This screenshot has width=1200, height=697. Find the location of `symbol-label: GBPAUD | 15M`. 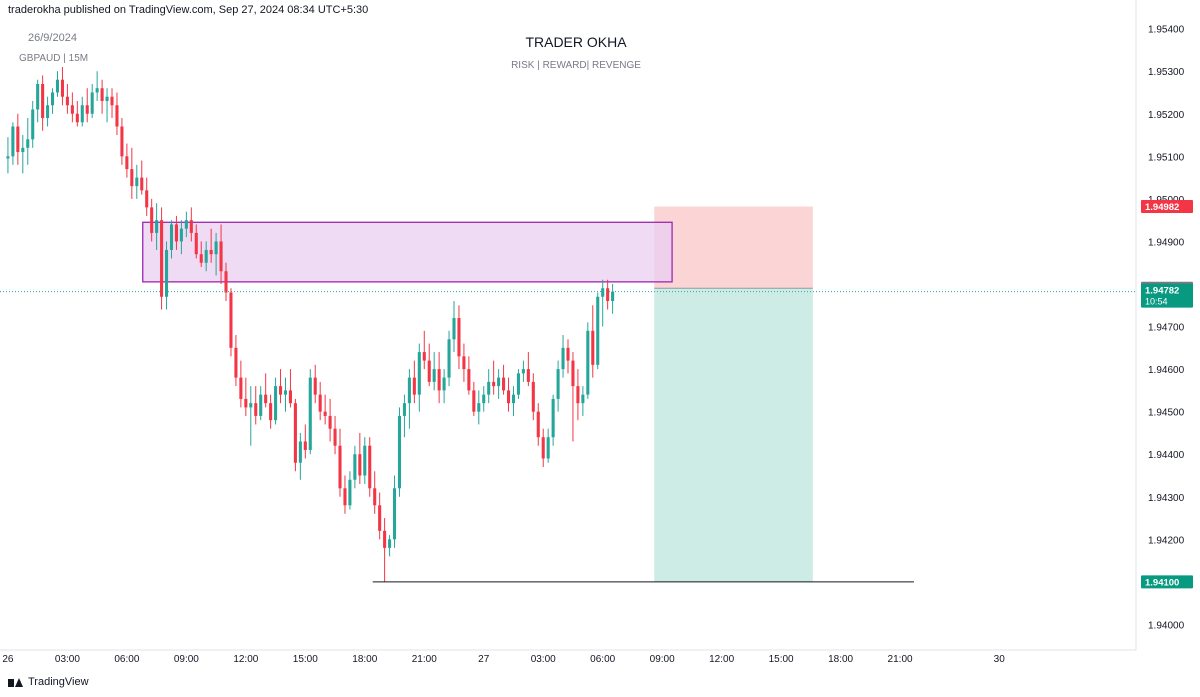

symbol-label: GBPAUD | 15M is located at coordinates (53, 58).